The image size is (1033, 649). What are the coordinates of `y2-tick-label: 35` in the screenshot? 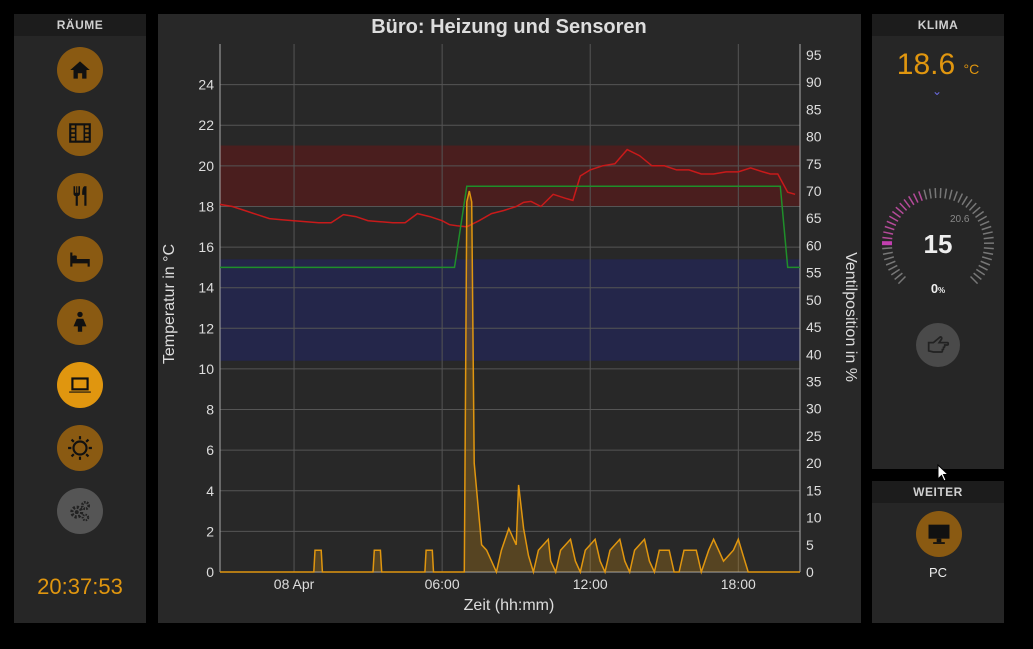 It's located at (814, 381).